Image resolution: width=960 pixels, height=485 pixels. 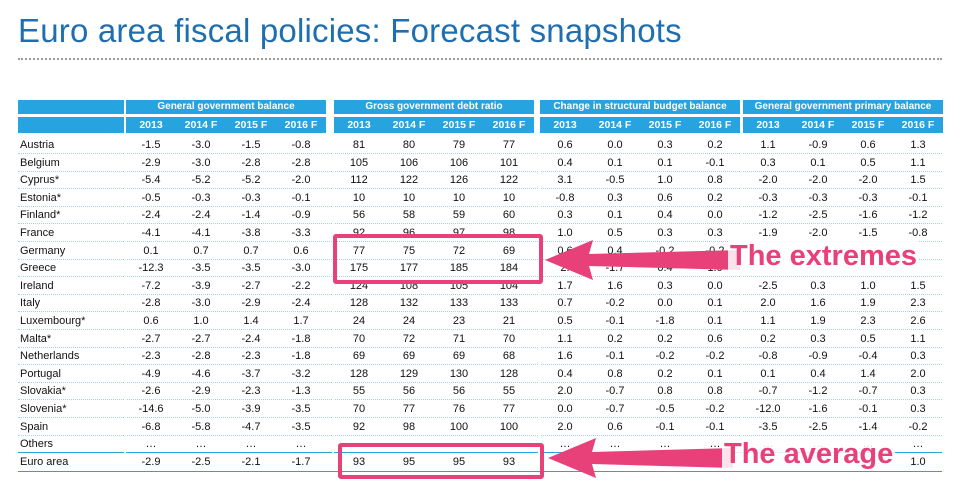 I want to click on table-cell: 95, so click(x=409, y=461).